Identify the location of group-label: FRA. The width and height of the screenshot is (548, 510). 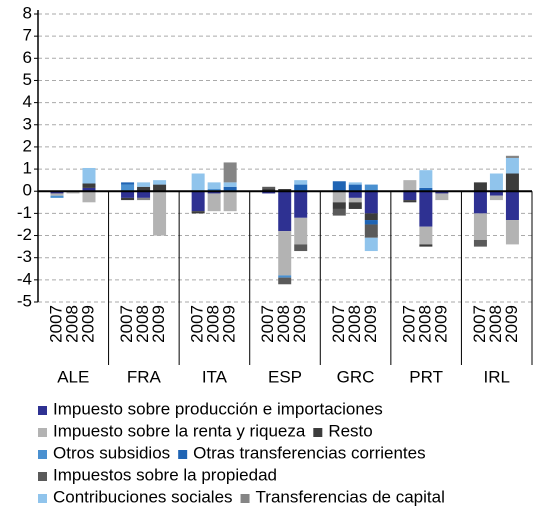
(144, 376).